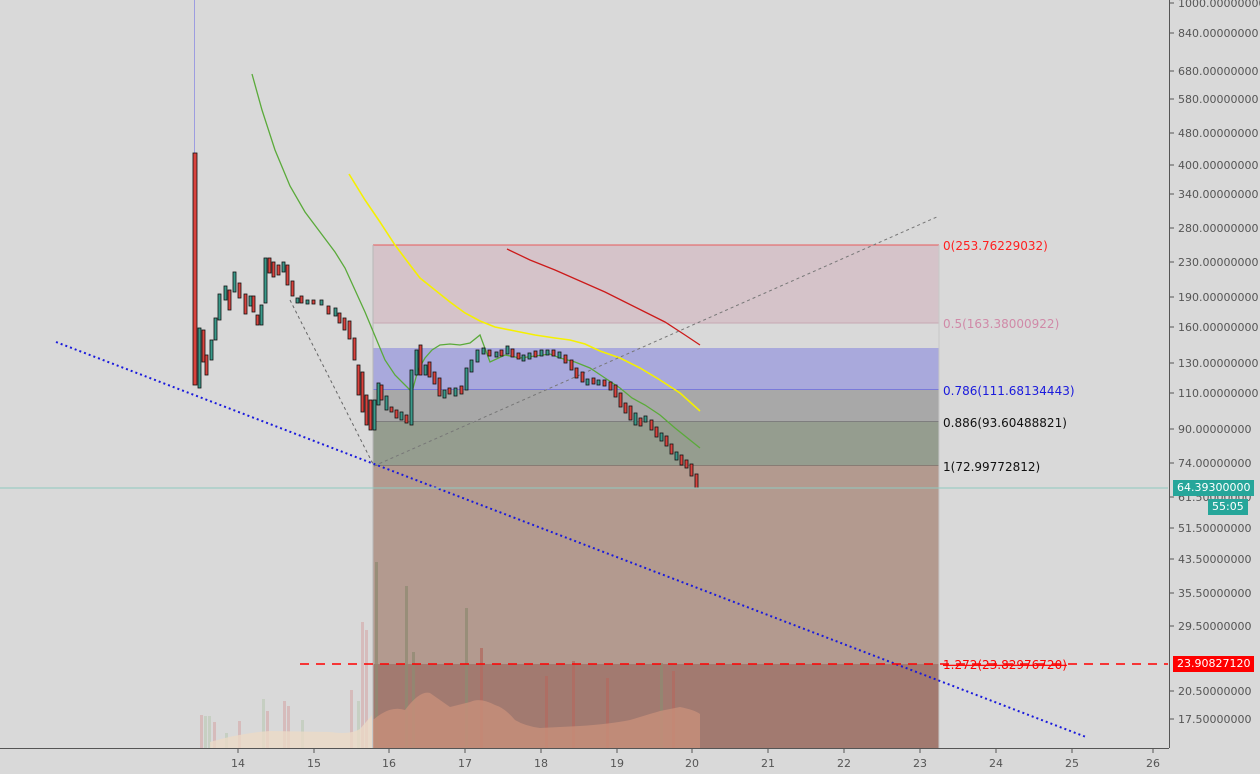 The width and height of the screenshot is (1260, 774). Describe the element at coordinates (1218, 393) in the screenshot. I see `price-tick: 110.00000000` at that location.